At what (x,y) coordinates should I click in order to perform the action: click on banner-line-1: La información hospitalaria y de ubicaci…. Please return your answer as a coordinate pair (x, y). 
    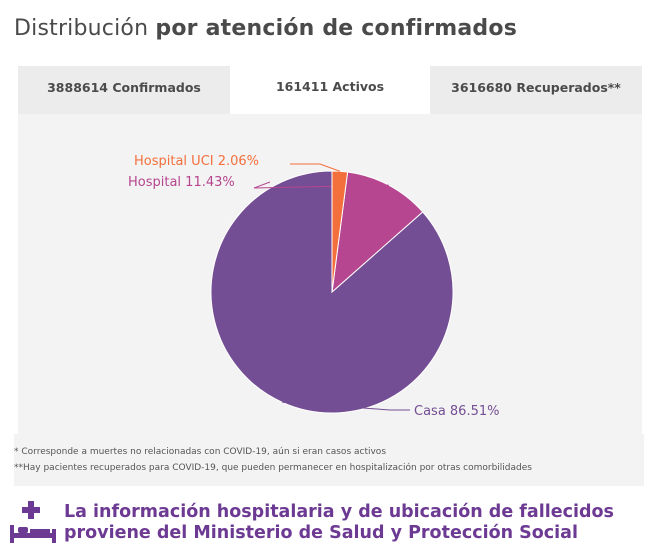
    Looking at the image, I should click on (339, 512).